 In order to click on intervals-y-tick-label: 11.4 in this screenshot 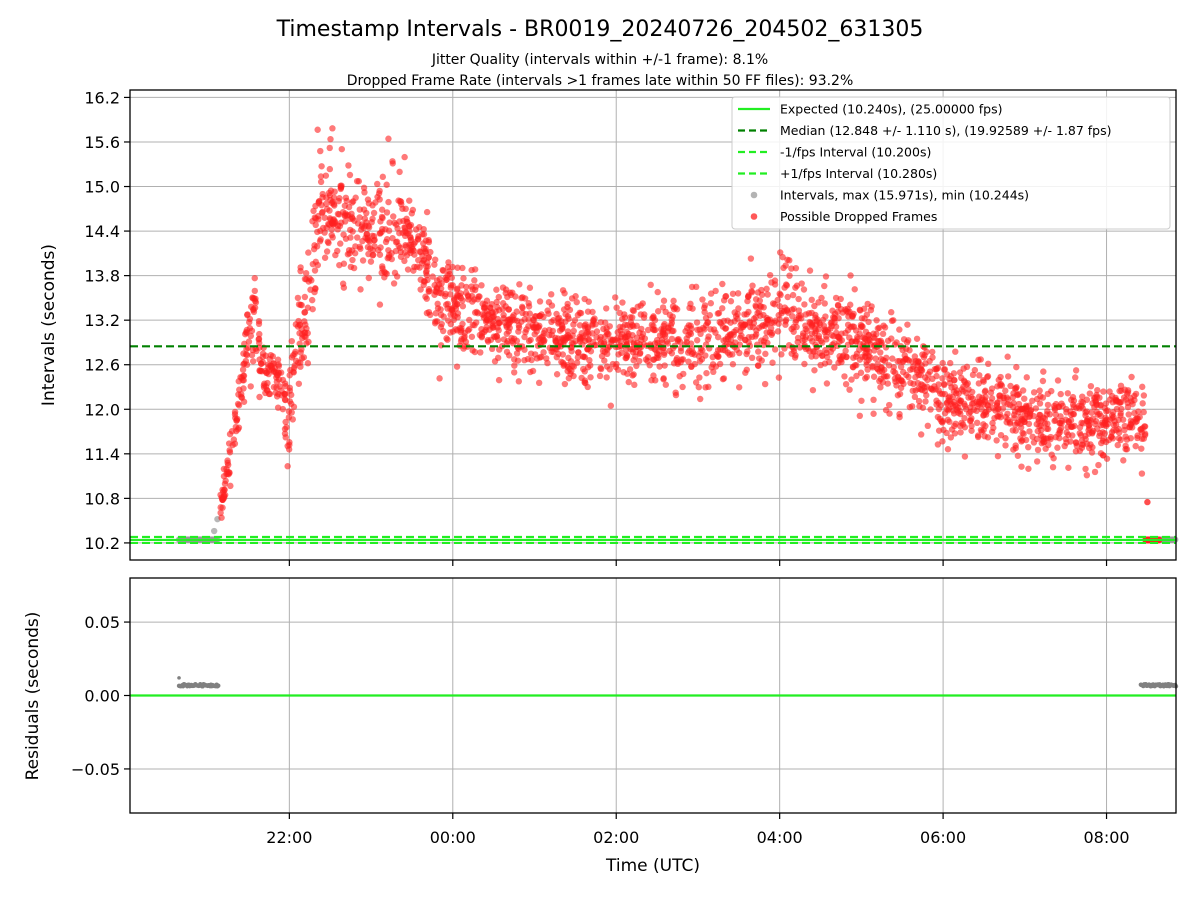, I will do `click(102, 454)`.